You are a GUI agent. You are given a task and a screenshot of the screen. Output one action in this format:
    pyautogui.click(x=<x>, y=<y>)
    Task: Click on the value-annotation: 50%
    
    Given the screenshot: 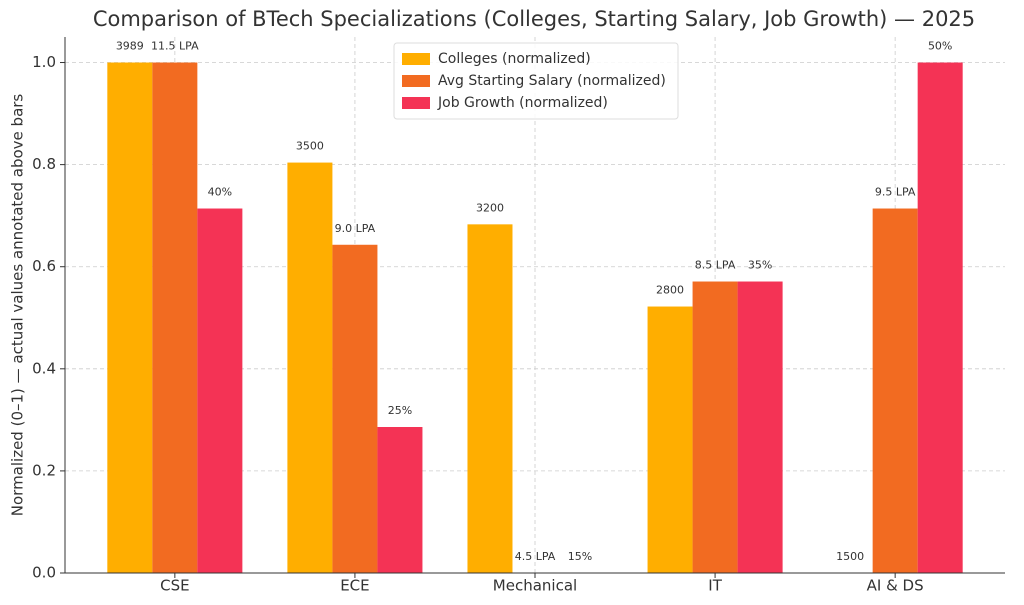 What is the action you would take?
    pyautogui.click(x=940, y=46)
    